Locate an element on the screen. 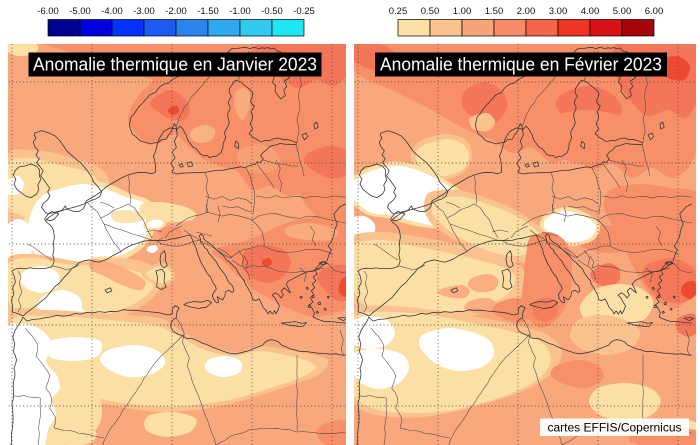  svg-text: 1.00 is located at coordinates (462, 11).